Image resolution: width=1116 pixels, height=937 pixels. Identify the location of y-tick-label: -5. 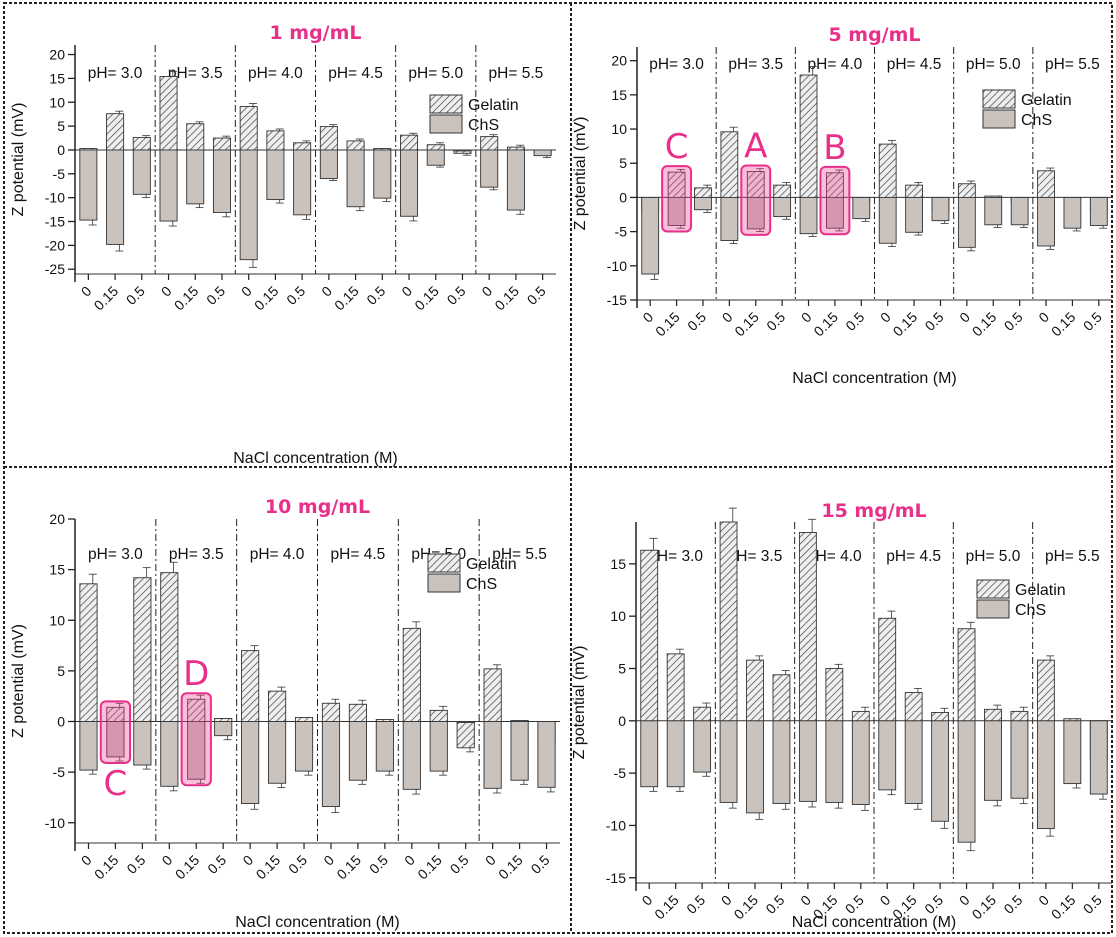
(621, 232).